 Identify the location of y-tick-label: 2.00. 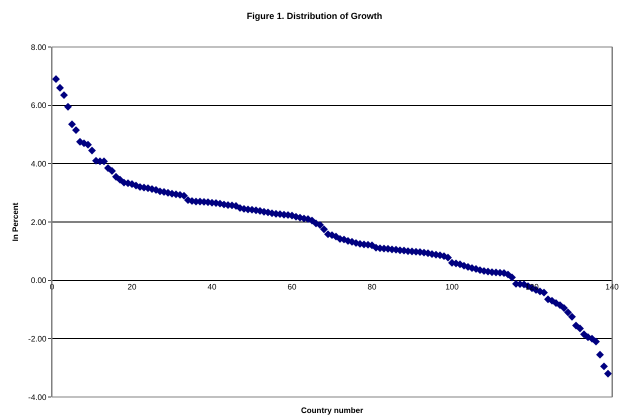
(38, 222).